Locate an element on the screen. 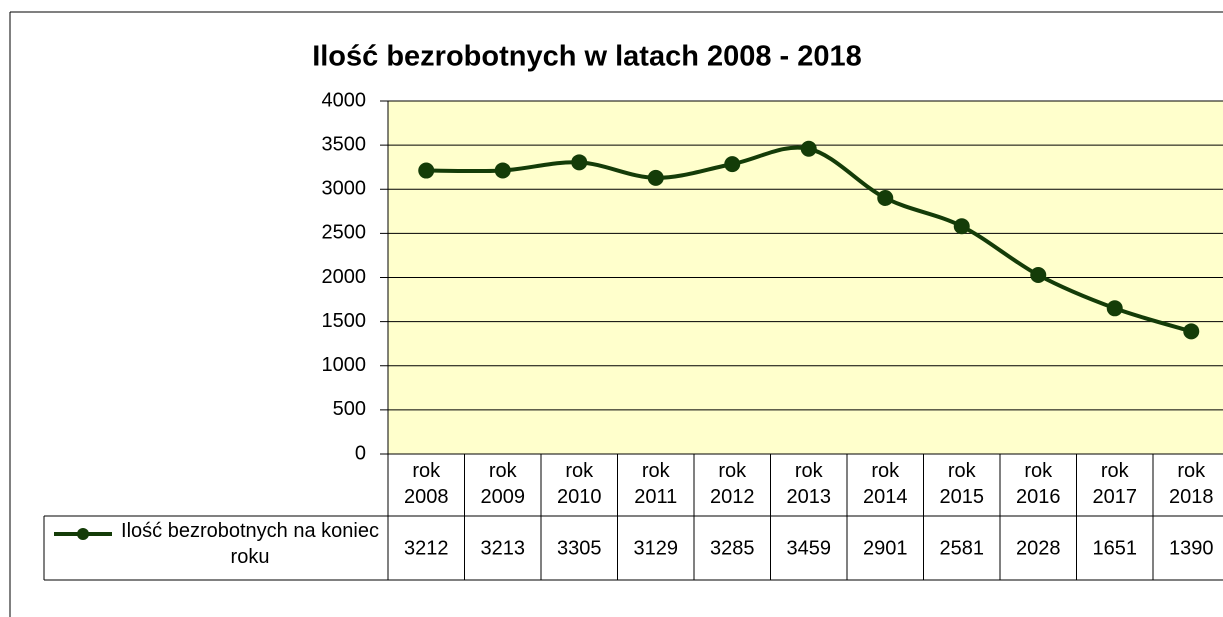 Image resolution: width=1223 pixels, height=617 pixels. legend-marker is located at coordinates (83, 534).